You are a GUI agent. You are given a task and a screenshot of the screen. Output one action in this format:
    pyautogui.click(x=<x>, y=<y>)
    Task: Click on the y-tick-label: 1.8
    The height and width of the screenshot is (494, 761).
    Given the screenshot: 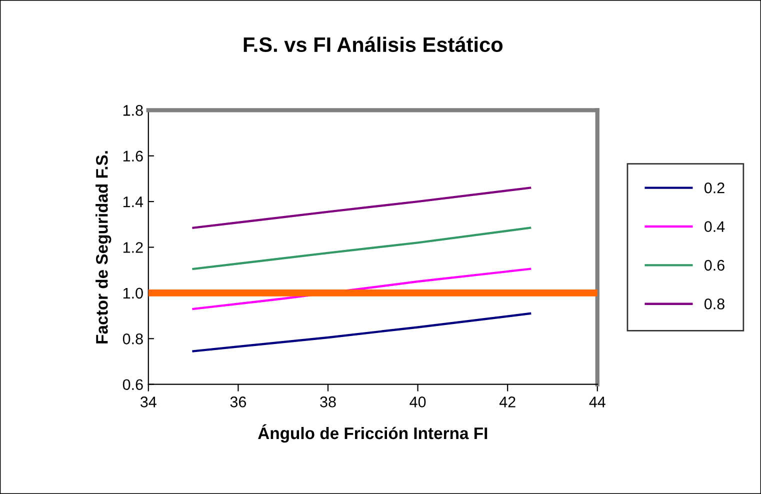 What is the action you would take?
    pyautogui.click(x=133, y=110)
    